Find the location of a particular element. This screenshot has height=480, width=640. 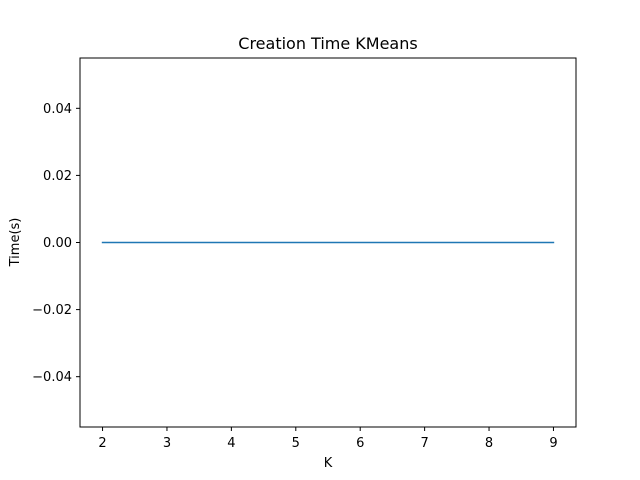

x-tick-label: 3 is located at coordinates (167, 443).